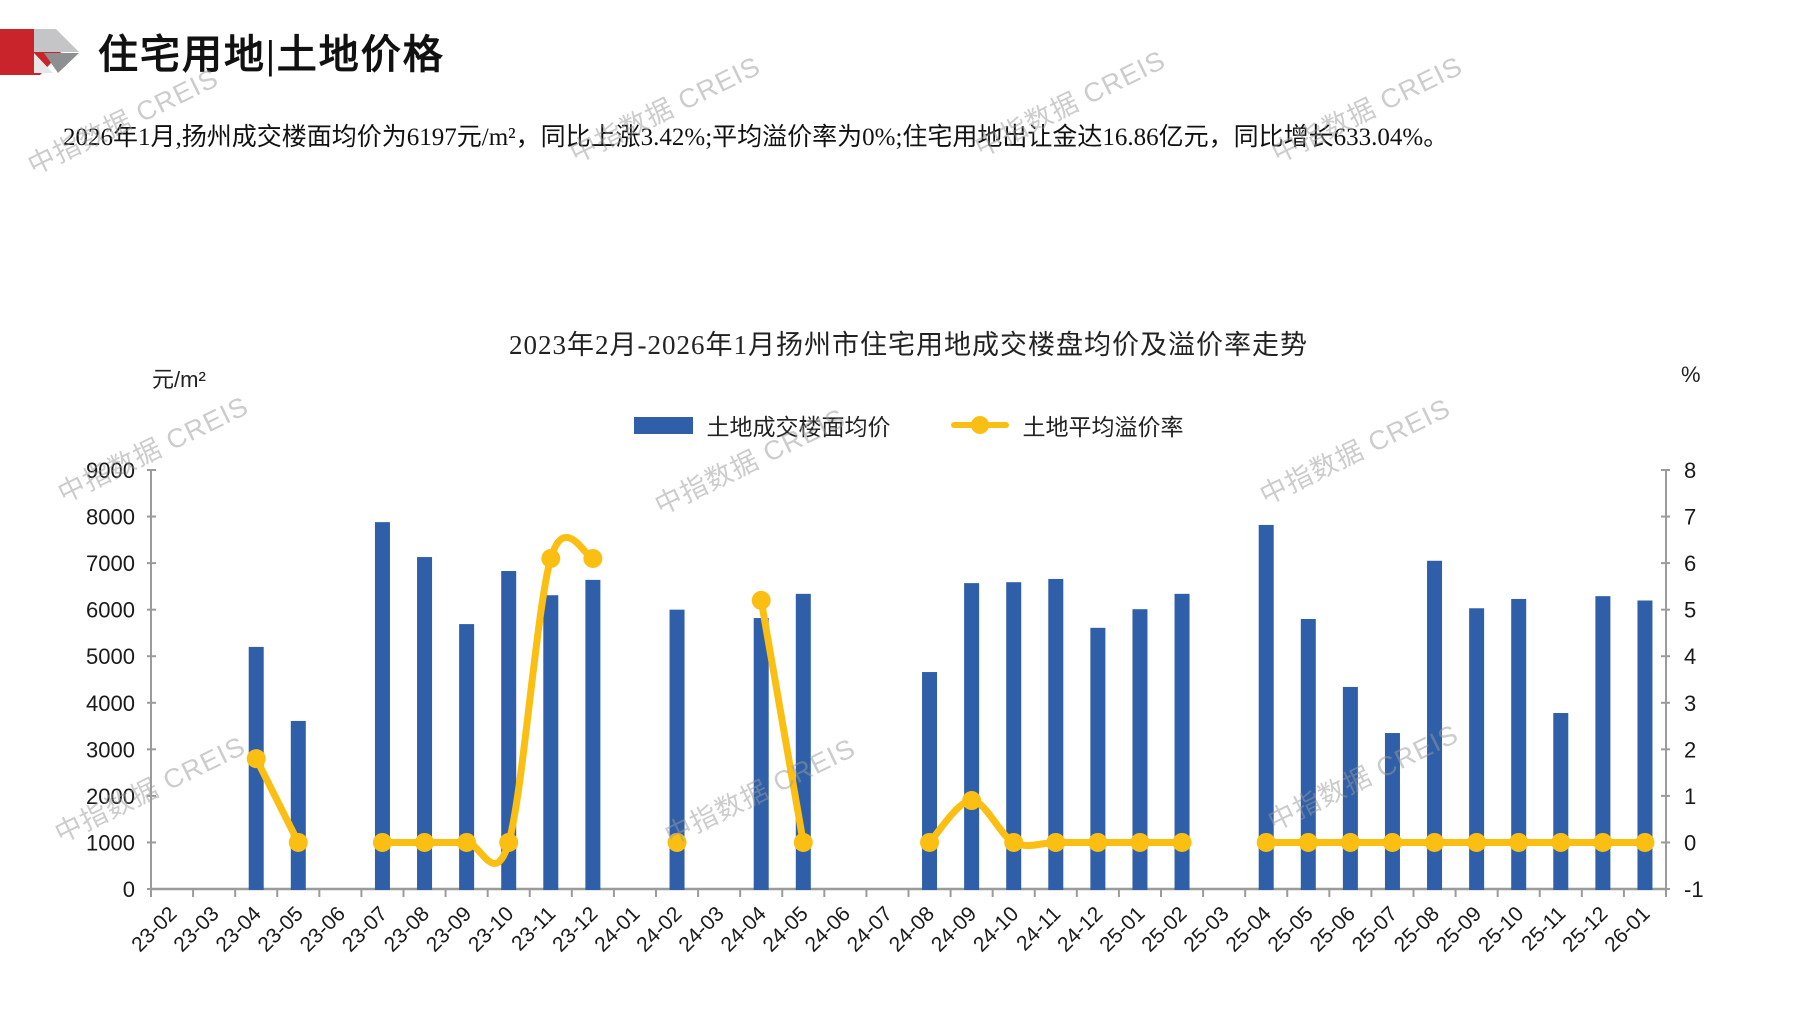 This screenshot has height=1010, width=1797. What do you see at coordinates (110, 703) in the screenshot?
I see `left-axis-tick-label: 4000` at bounding box center [110, 703].